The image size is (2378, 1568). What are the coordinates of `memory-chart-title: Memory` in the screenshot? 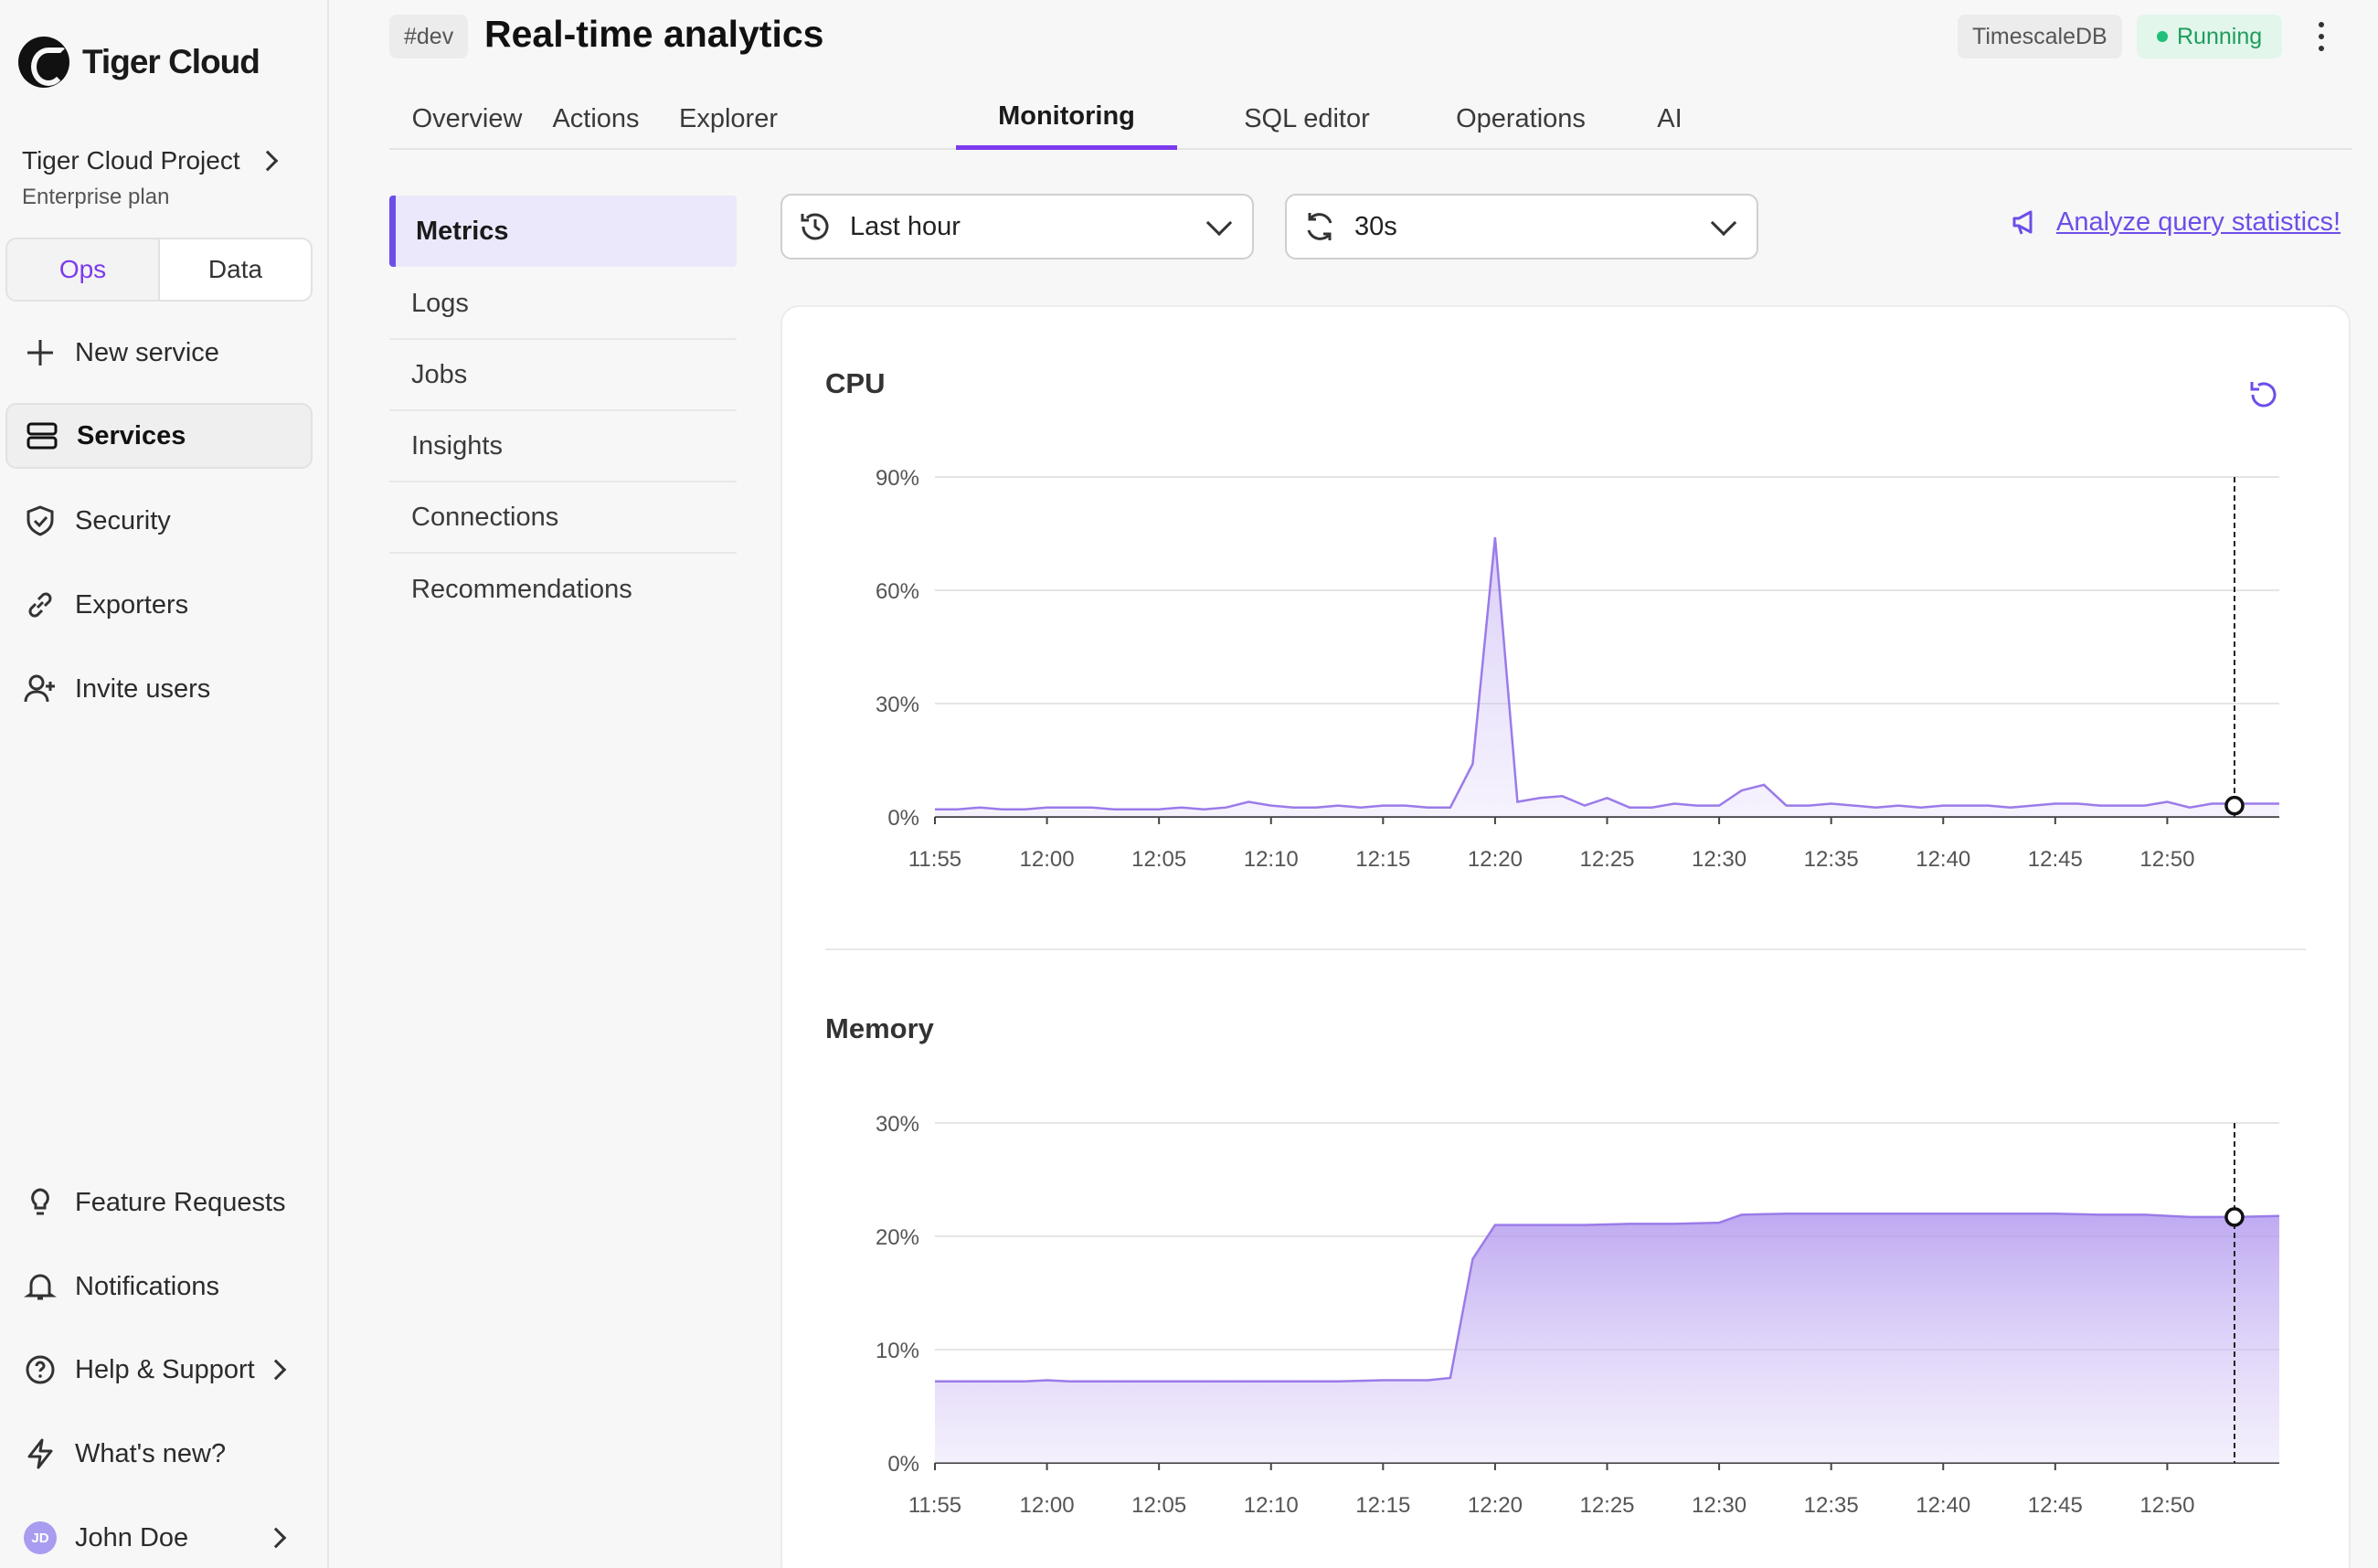 It's located at (879, 1028).